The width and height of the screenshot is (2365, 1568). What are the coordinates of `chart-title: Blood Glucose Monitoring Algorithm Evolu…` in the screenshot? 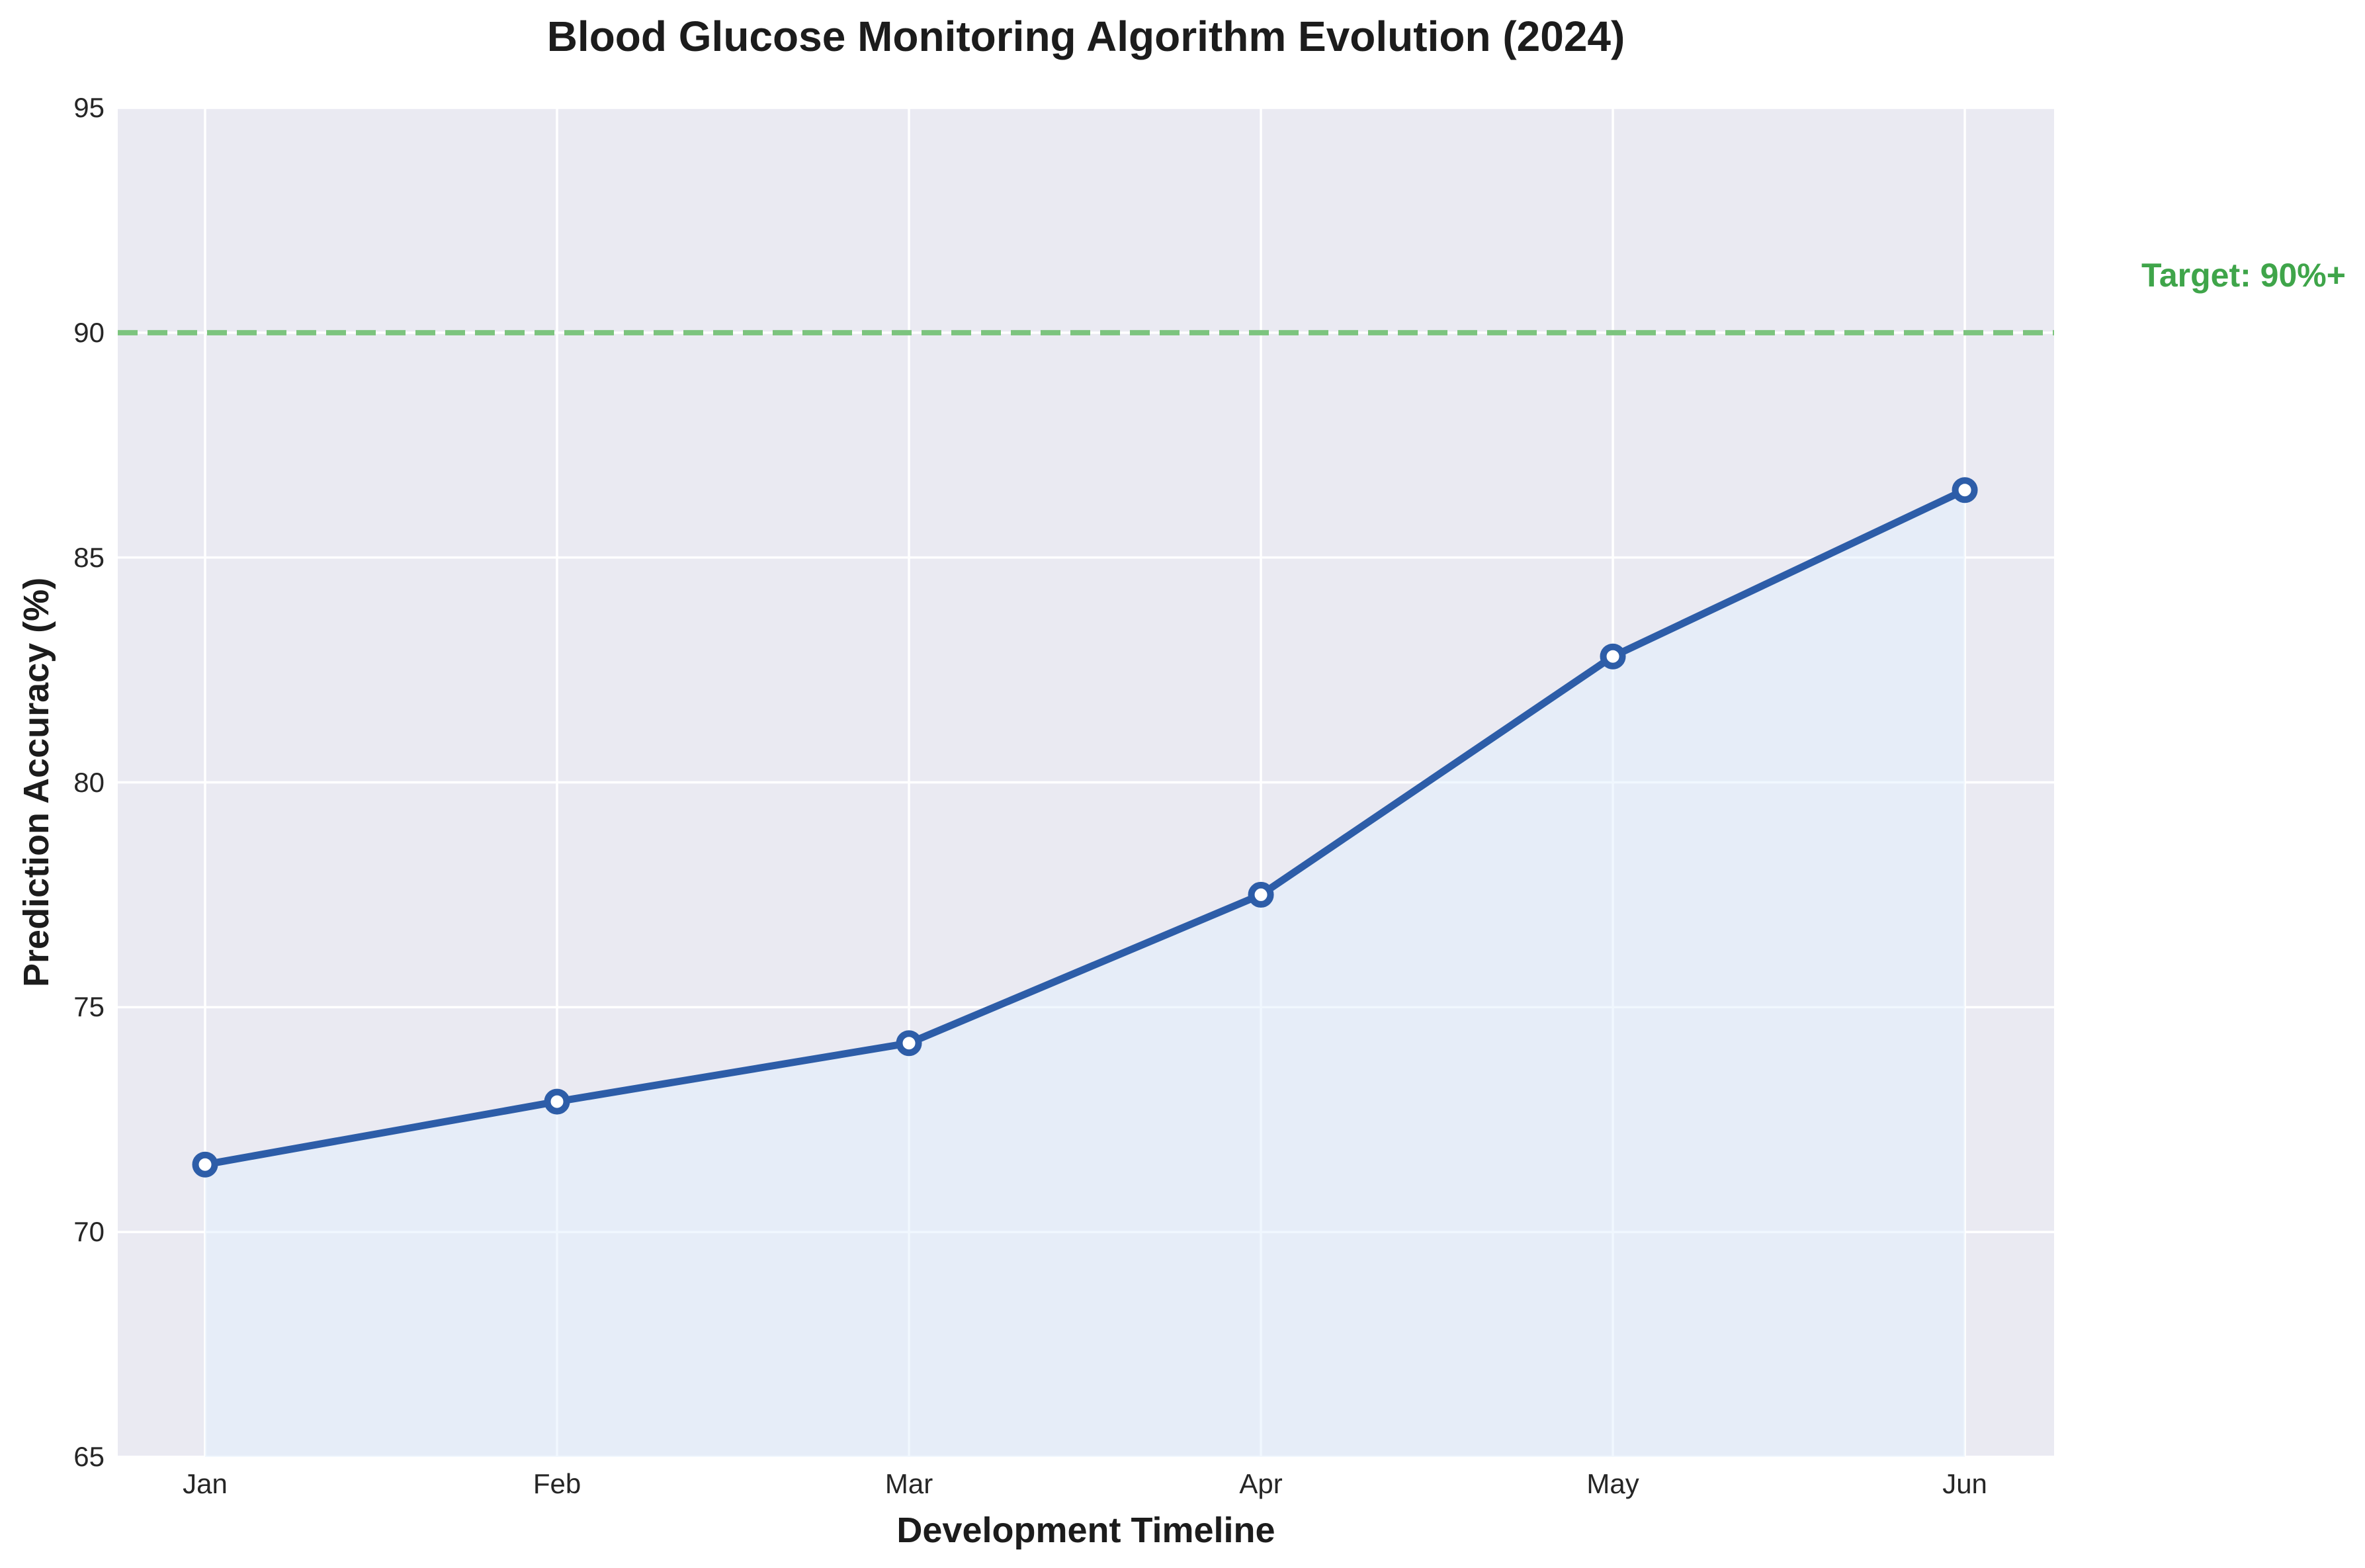 It's located at (1085, 37).